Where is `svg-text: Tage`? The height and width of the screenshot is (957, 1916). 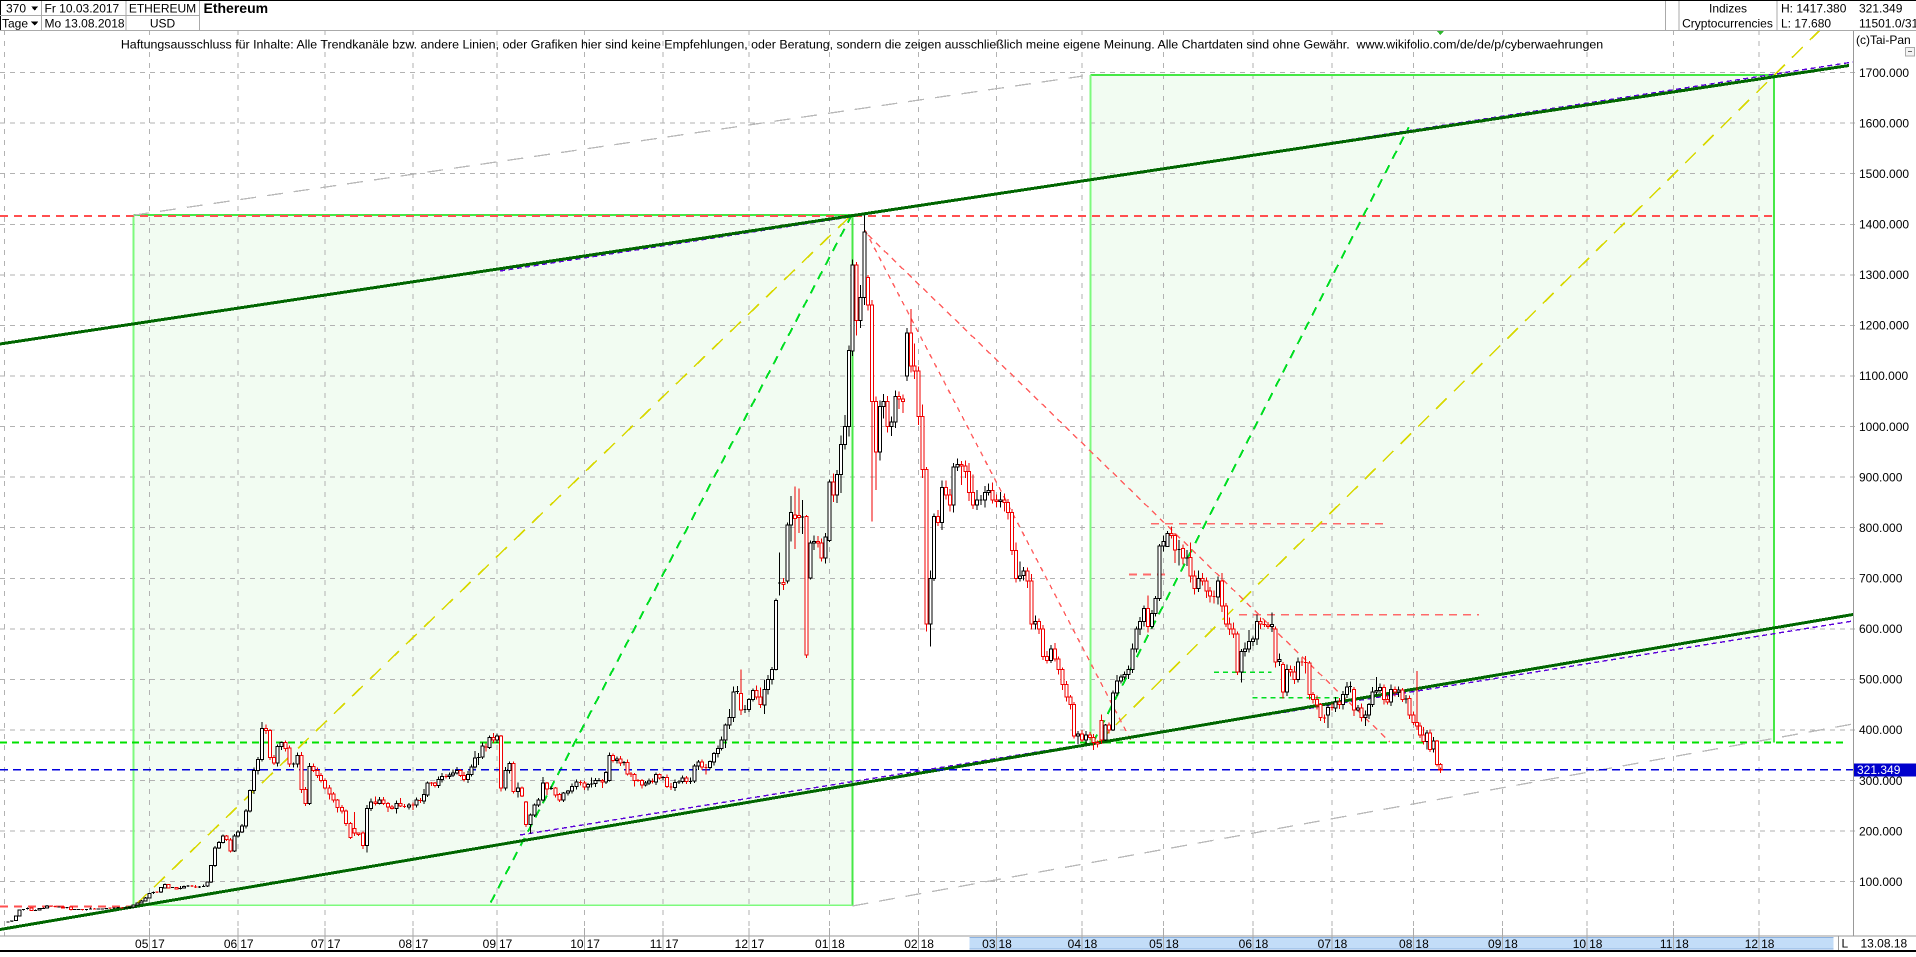 svg-text: Tage is located at coordinates (15, 24).